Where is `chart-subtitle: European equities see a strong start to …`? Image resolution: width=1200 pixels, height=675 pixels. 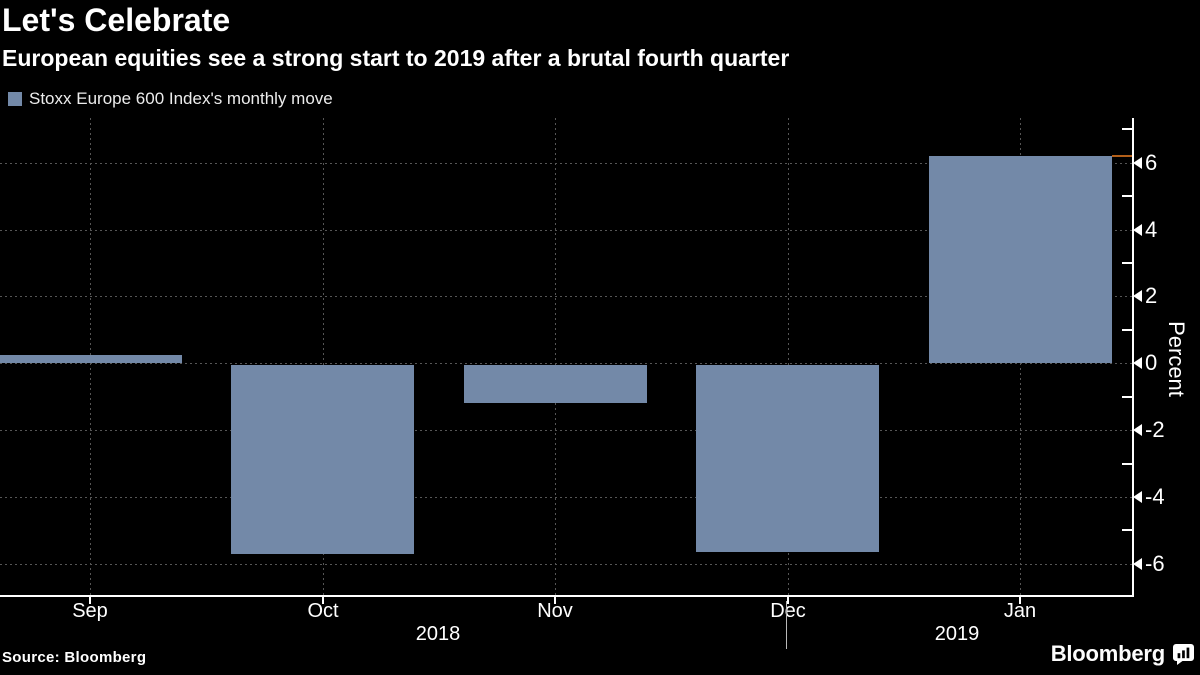
chart-subtitle: European equities see a strong start to … is located at coordinates (396, 58).